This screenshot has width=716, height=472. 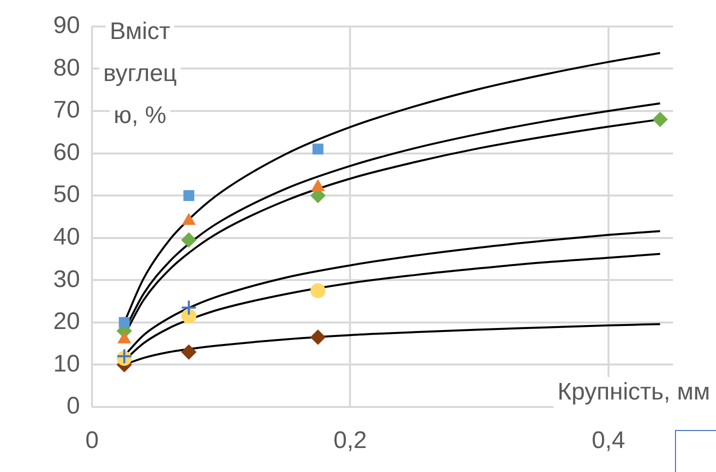 I want to click on y-tick-label: 30, so click(x=66, y=279).